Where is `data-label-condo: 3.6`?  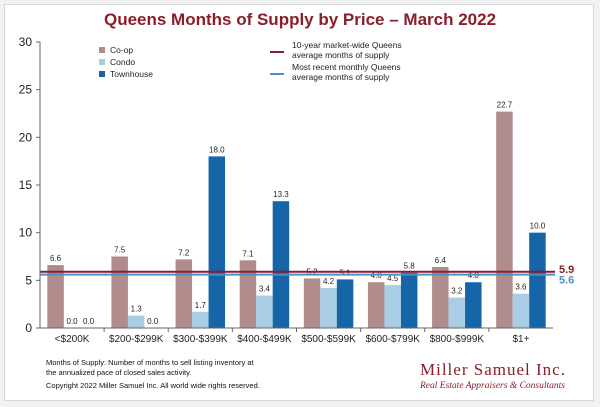 data-label-condo: 3.6 is located at coordinates (521, 287).